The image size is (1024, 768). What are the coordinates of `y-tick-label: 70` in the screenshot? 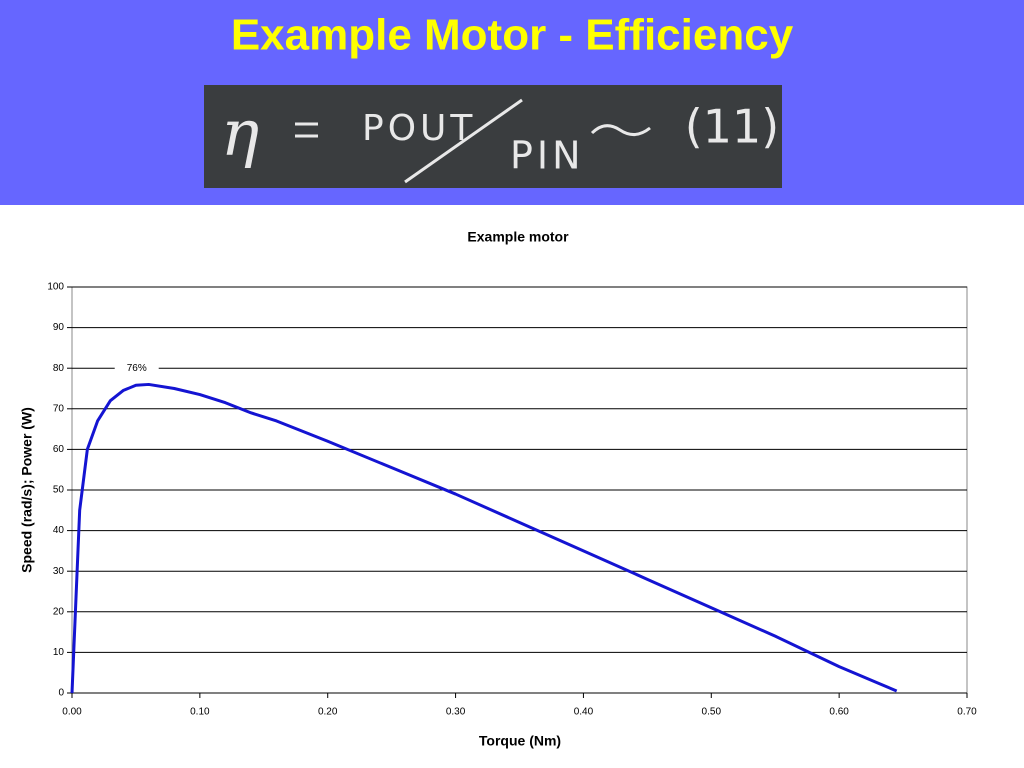 It's located at (59, 408).